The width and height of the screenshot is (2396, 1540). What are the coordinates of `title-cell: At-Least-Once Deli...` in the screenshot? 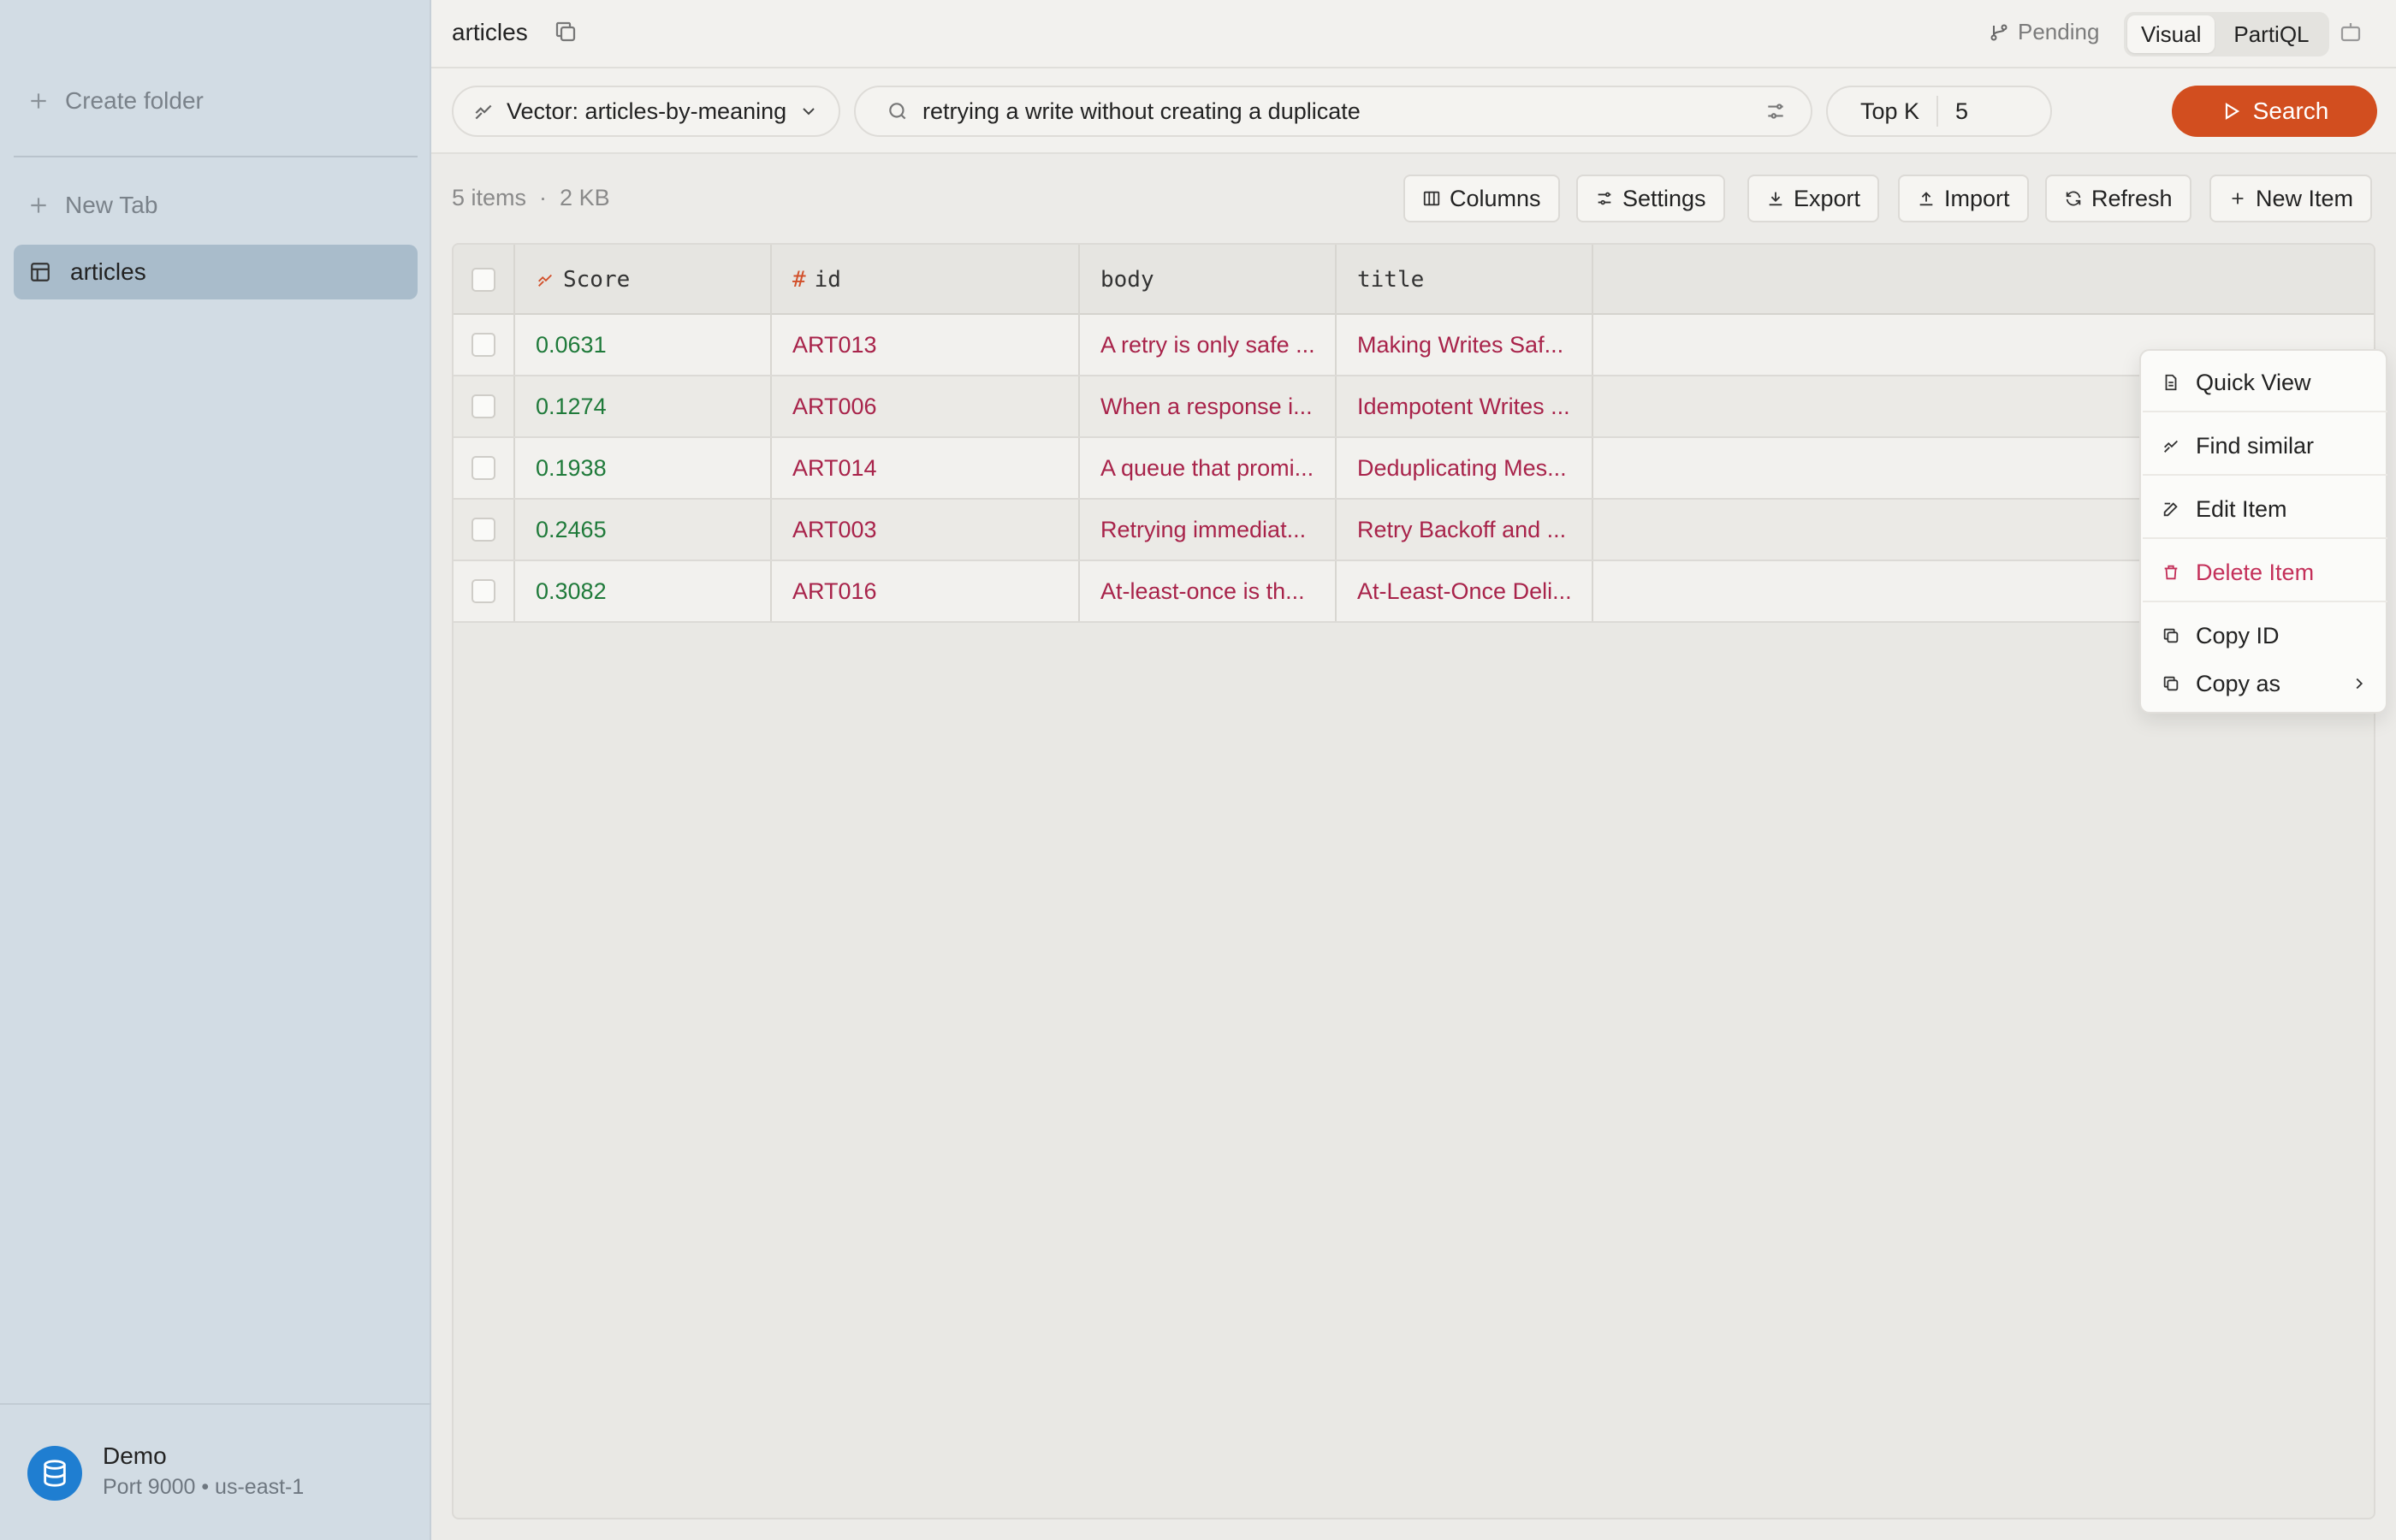 It's located at (1465, 591).